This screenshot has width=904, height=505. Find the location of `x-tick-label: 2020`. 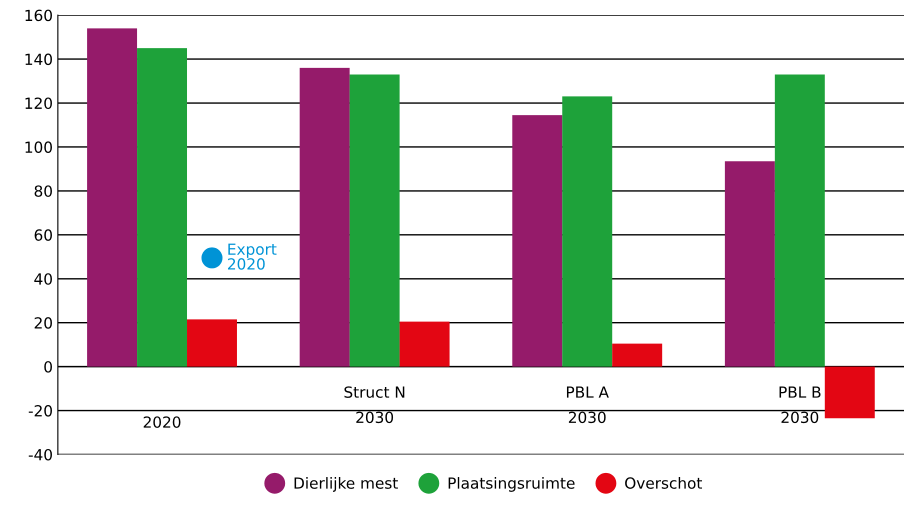

x-tick-label: 2020 is located at coordinates (162, 422).